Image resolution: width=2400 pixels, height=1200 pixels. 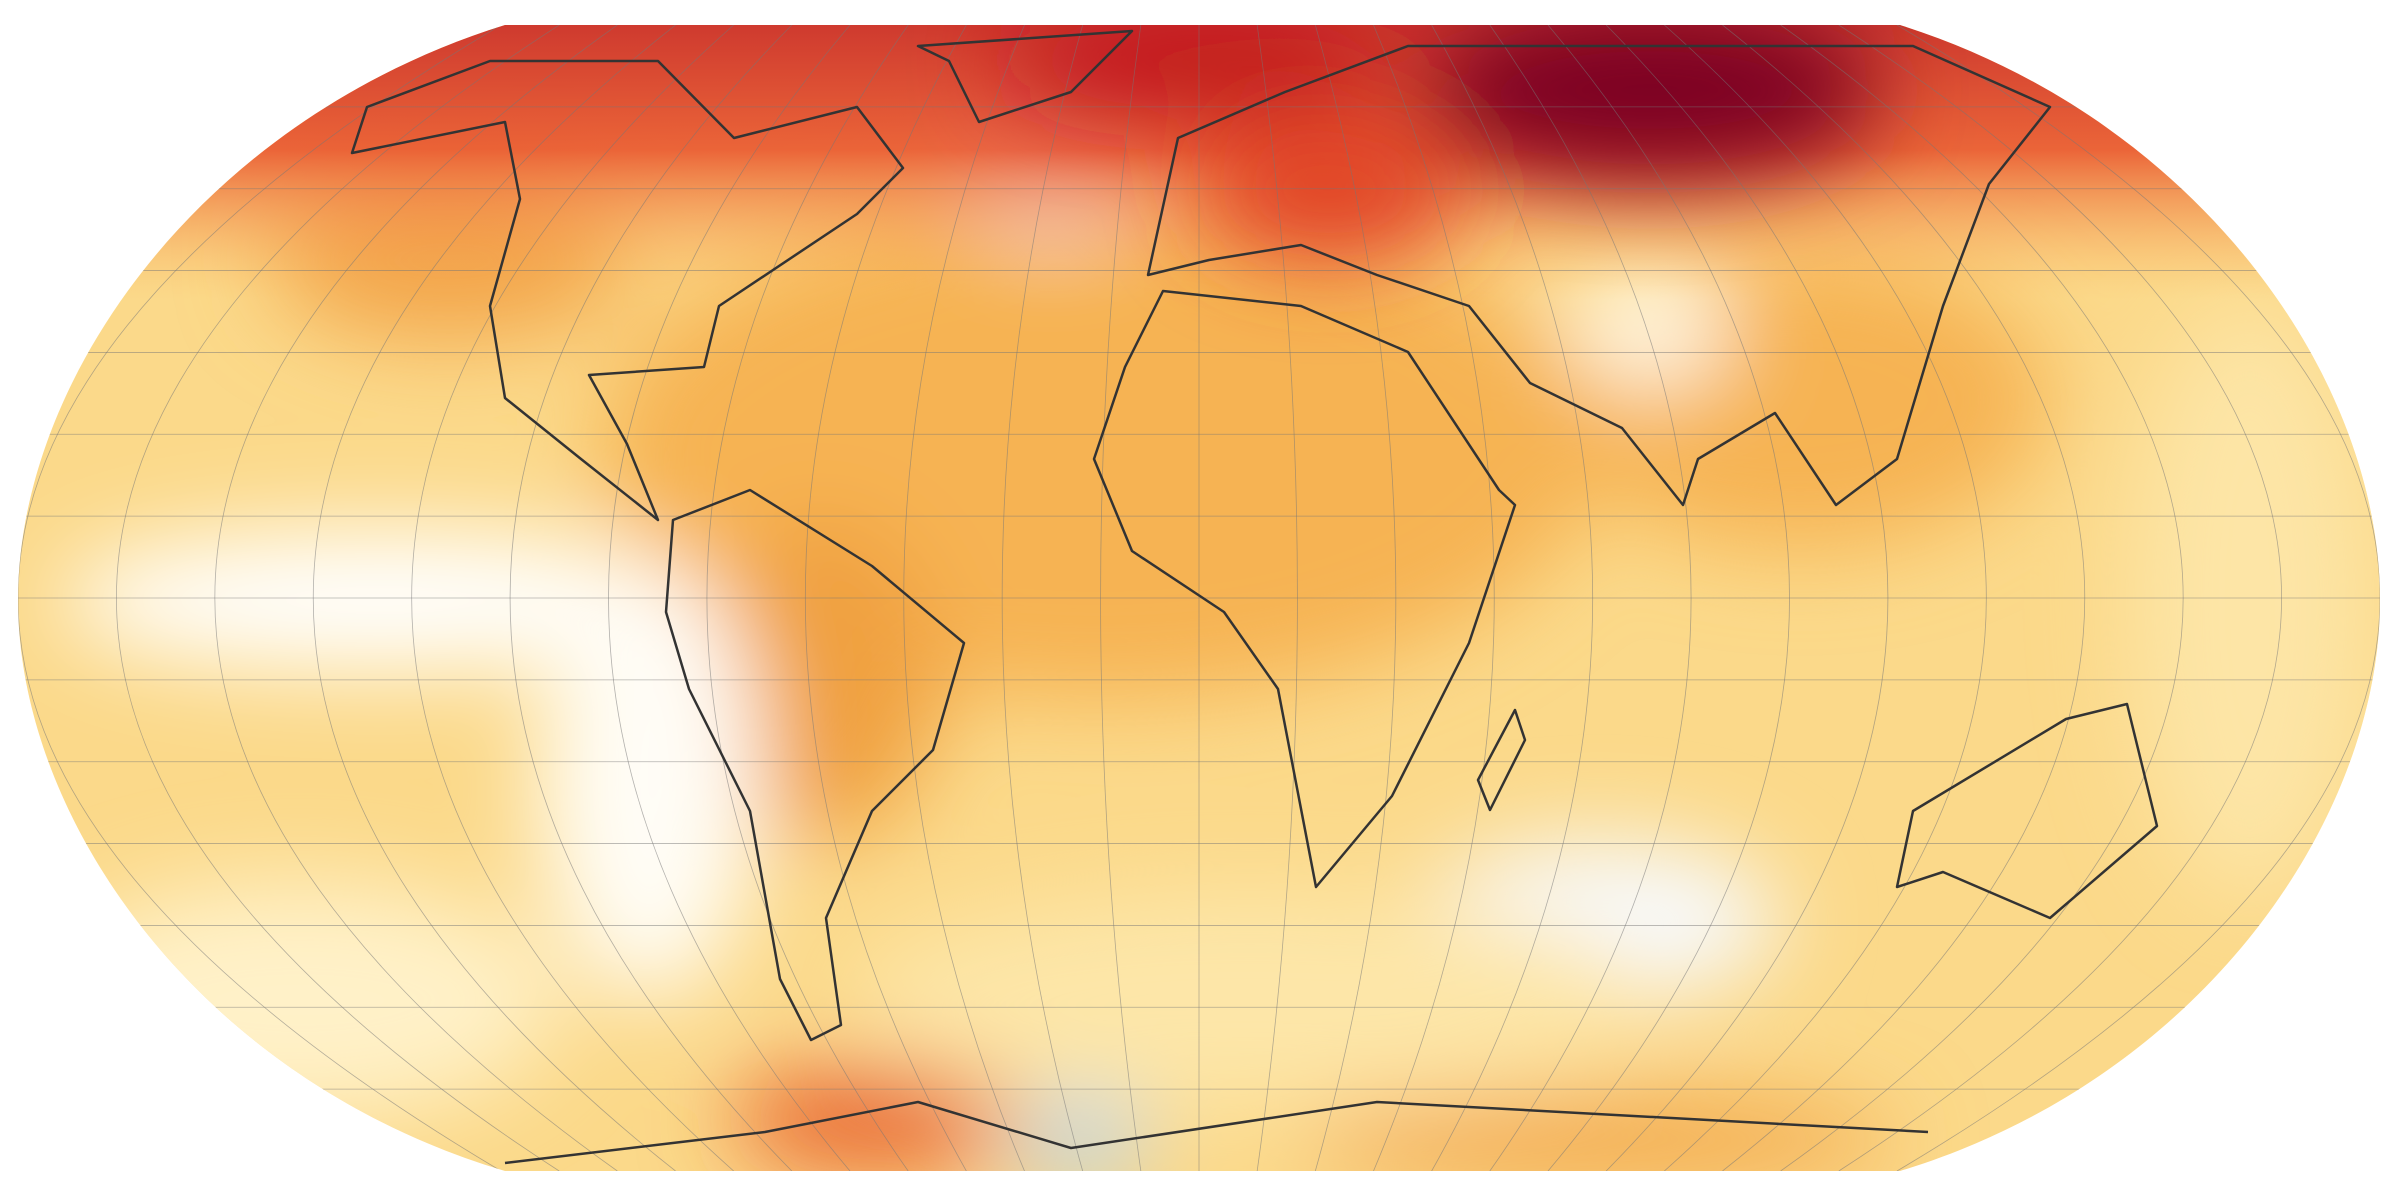 I want to click on greenland, so click(x=1025, y=76).